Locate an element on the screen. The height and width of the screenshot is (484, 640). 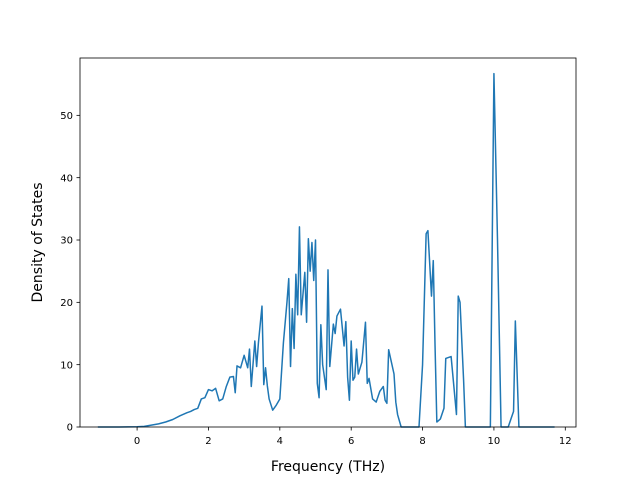
x-axis-ticks: 0 2 4 6 8 10 12 is located at coordinates (353, 437).